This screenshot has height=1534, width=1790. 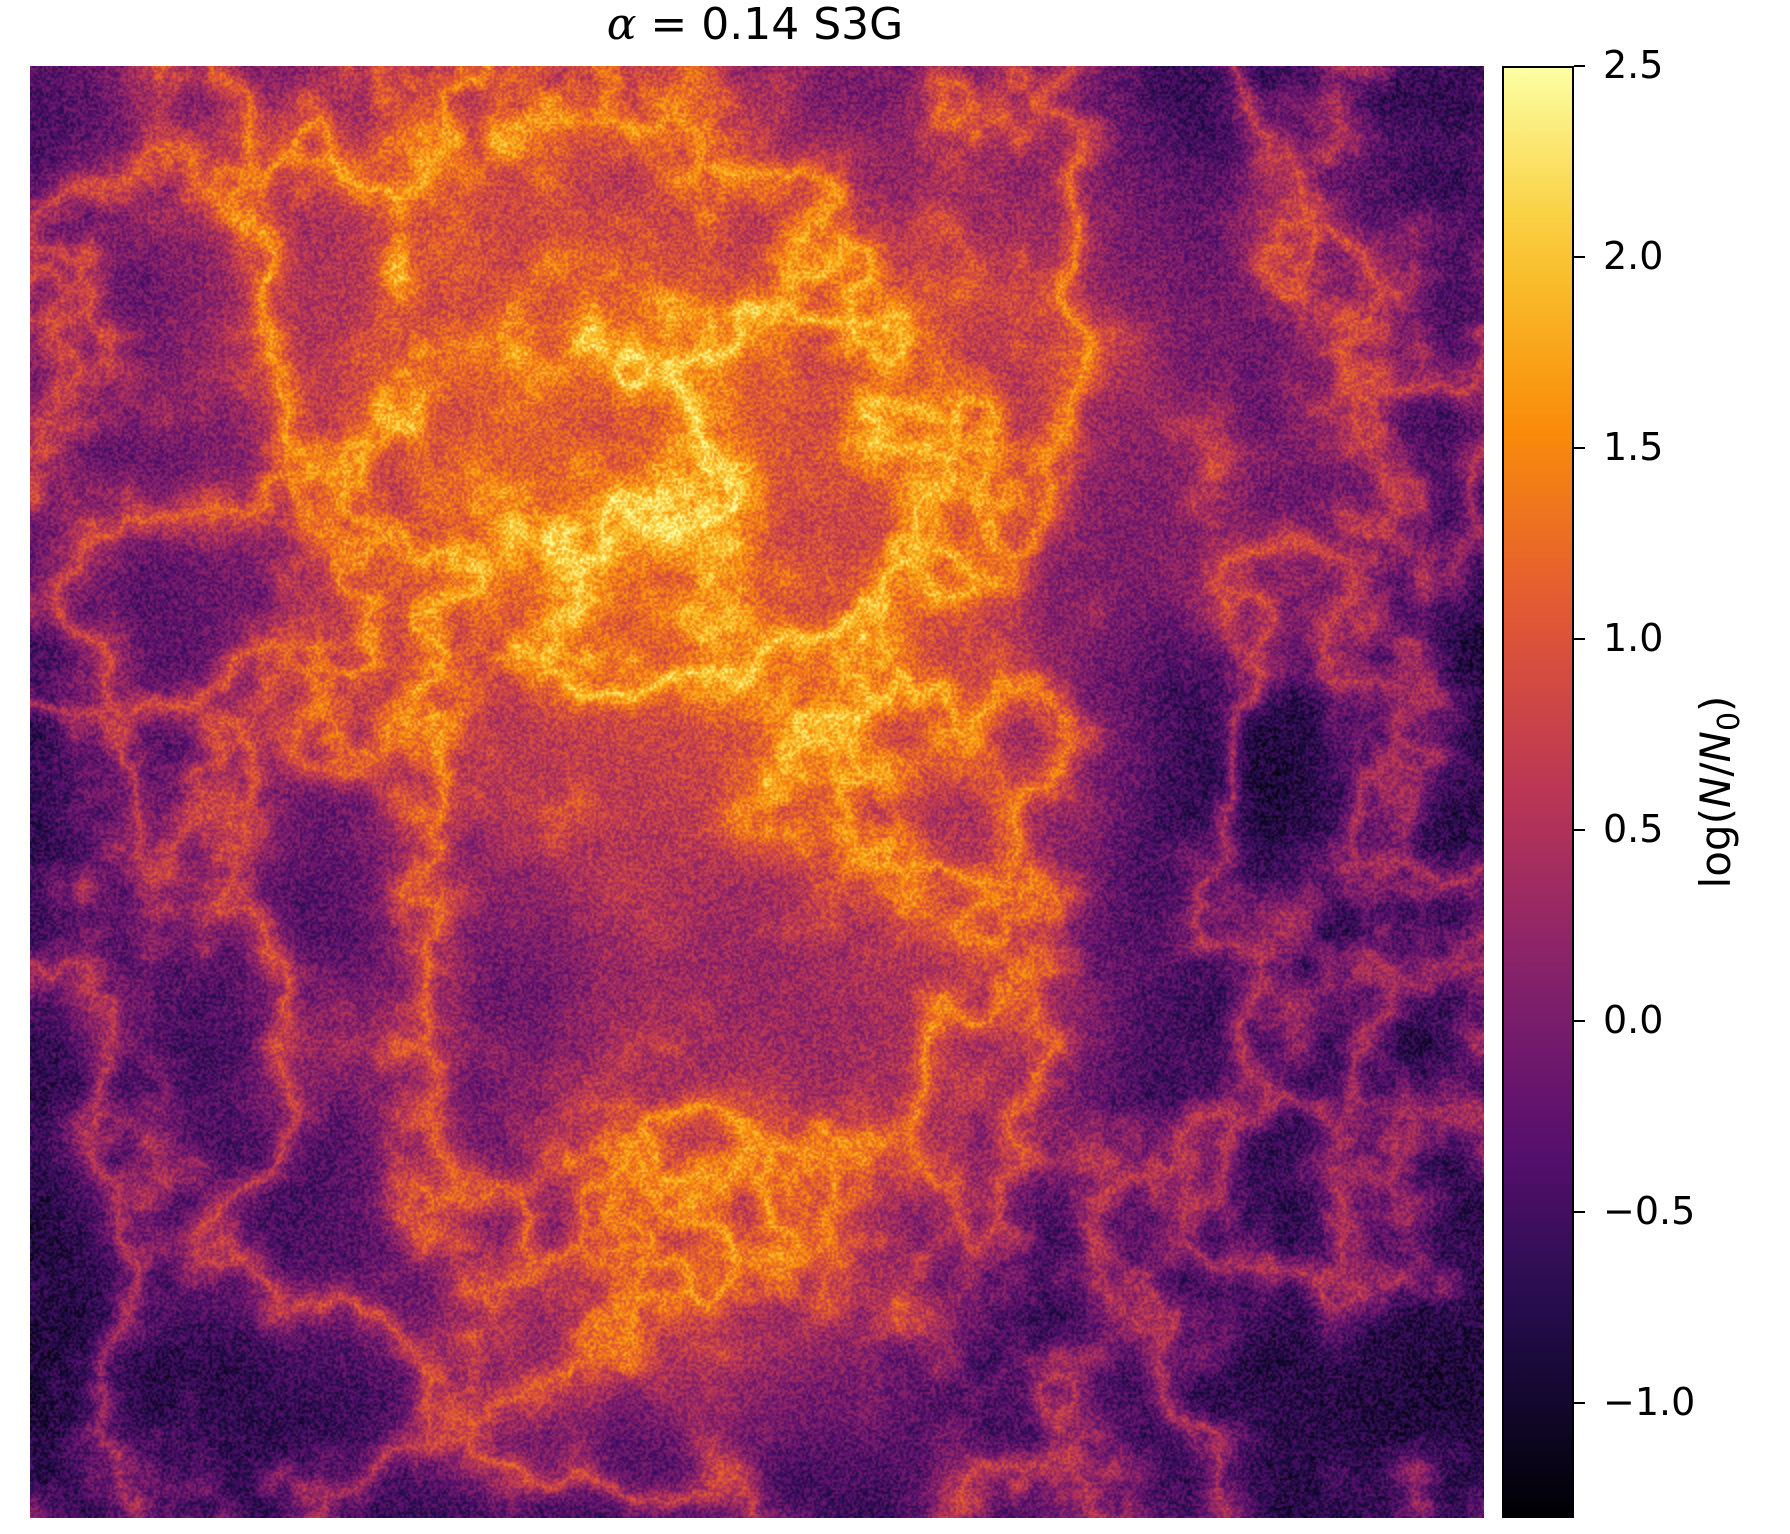 What do you see at coordinates (1715, 747) in the screenshot?
I see `colorbar-label-n0: N` at bounding box center [1715, 747].